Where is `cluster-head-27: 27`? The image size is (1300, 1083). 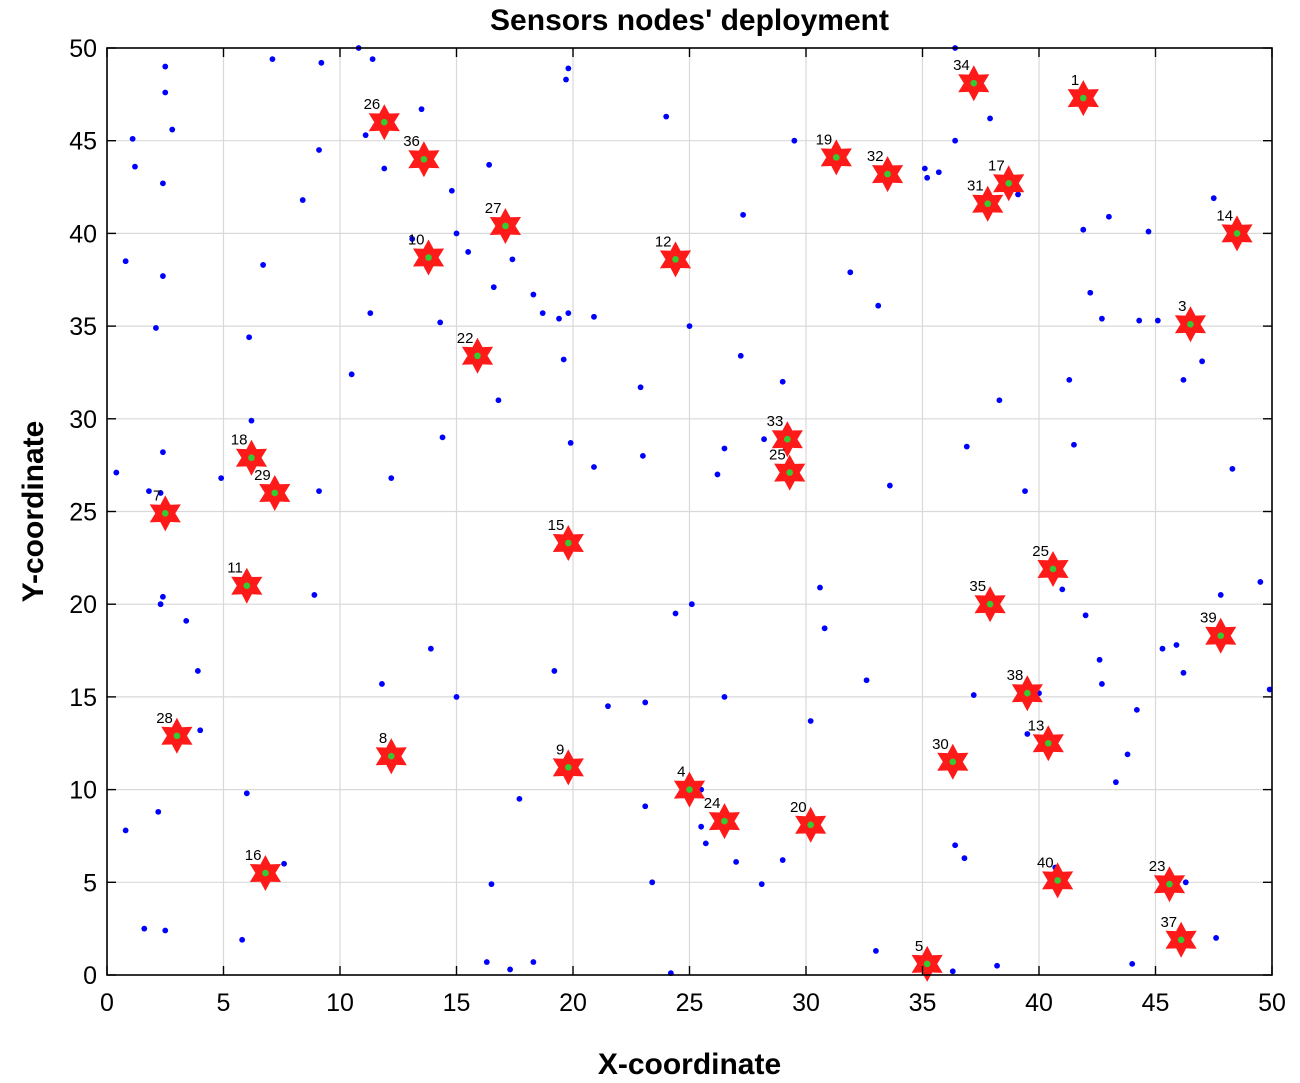
cluster-head-27: 27 is located at coordinates (503, 222).